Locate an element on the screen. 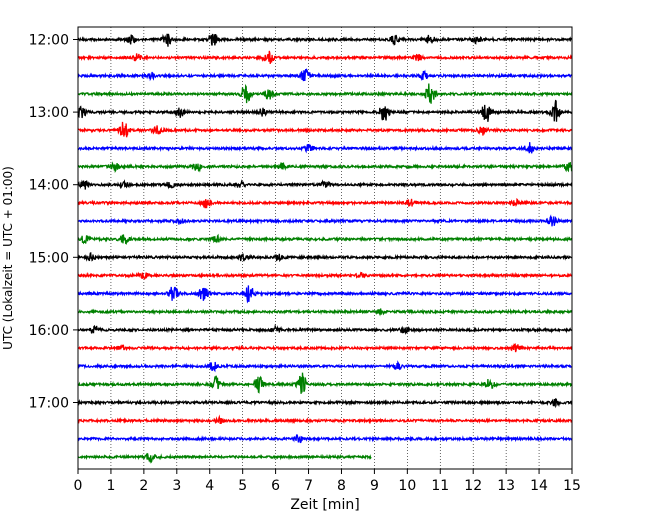 The image size is (650, 520). x-tick-label-5: 5 is located at coordinates (242, 486).